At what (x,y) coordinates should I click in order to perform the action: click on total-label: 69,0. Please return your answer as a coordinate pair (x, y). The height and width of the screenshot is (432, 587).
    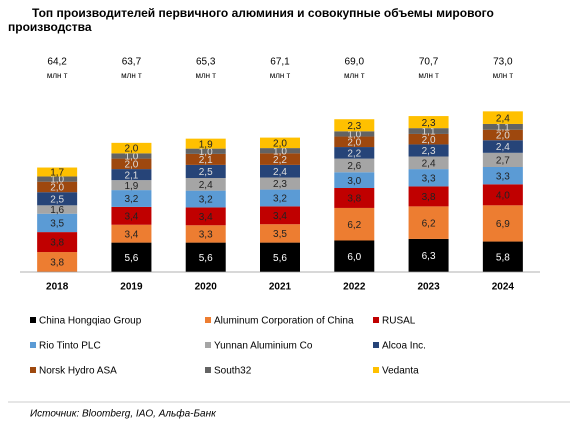
    Looking at the image, I should click on (355, 62).